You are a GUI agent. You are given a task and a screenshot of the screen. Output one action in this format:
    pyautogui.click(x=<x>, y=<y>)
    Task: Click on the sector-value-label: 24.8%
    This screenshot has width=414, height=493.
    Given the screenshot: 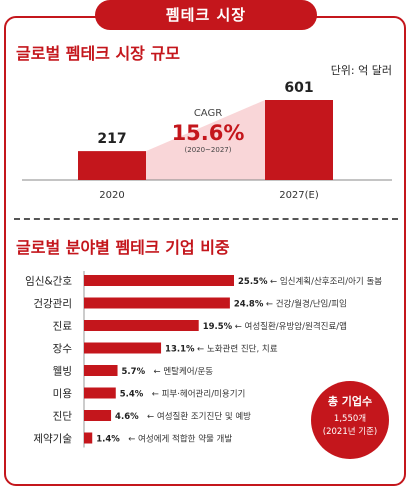 What is the action you would take?
    pyautogui.click(x=249, y=305)
    